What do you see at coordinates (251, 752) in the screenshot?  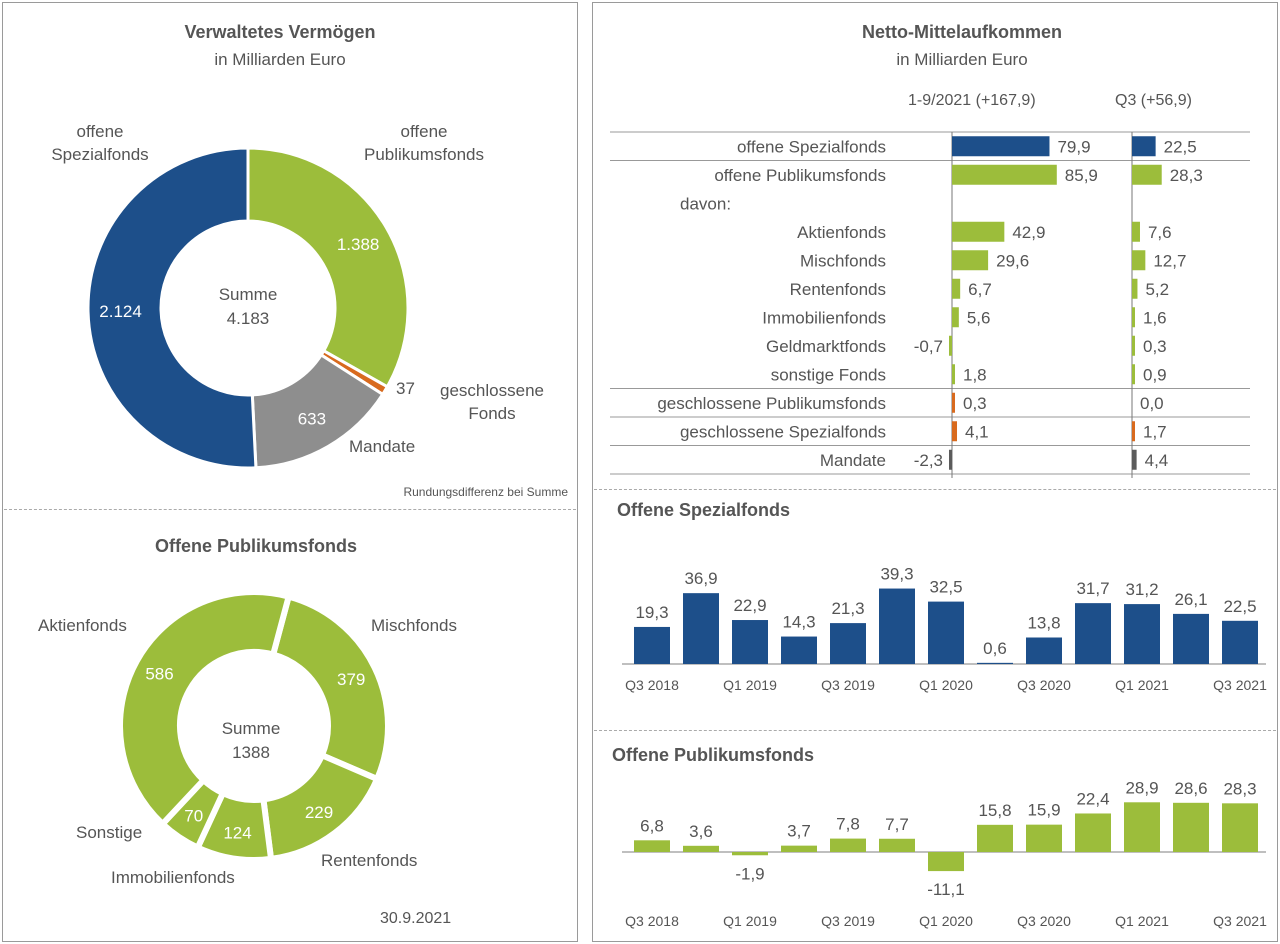 I see `opf-center-value: 1388` at bounding box center [251, 752].